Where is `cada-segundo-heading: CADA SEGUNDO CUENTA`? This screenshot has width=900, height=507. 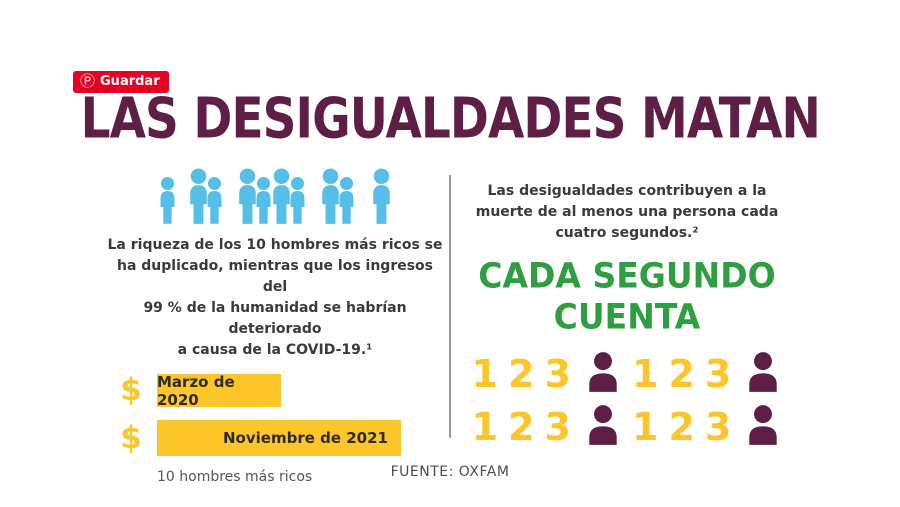 cada-segundo-heading: CADA SEGUNDO CUENTA is located at coordinates (627, 296).